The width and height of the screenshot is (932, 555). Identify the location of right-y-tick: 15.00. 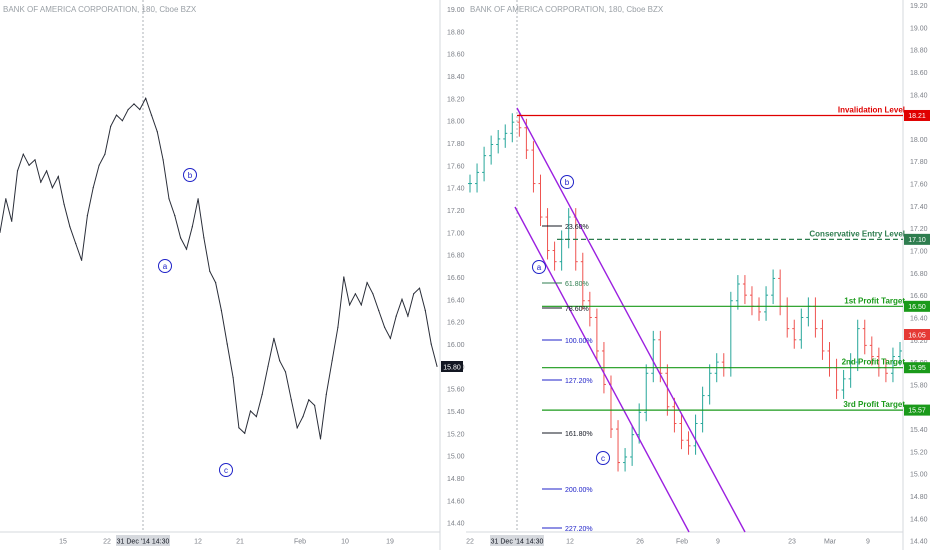
(919, 475).